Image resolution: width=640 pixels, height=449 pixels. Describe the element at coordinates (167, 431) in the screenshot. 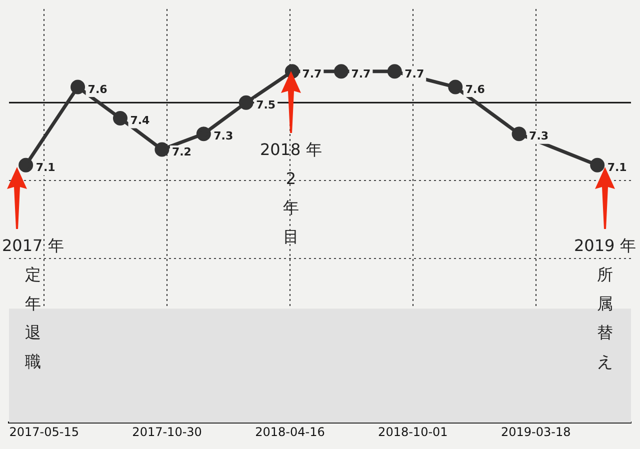

I see `x-tick-label: 2017-10-30` at that location.